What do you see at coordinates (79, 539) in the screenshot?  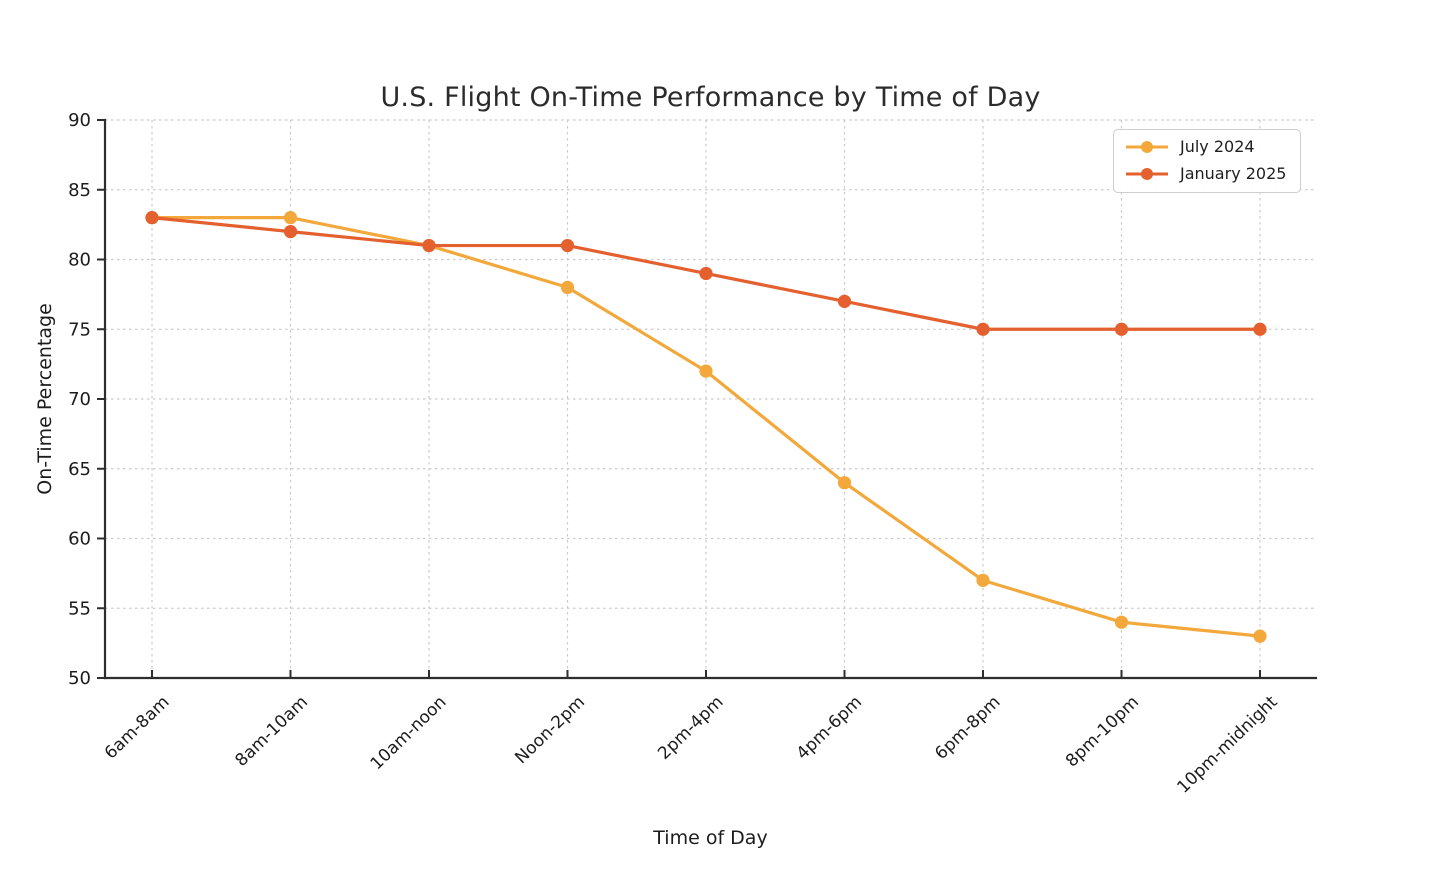 I see `y-tick-label: 60` at bounding box center [79, 539].